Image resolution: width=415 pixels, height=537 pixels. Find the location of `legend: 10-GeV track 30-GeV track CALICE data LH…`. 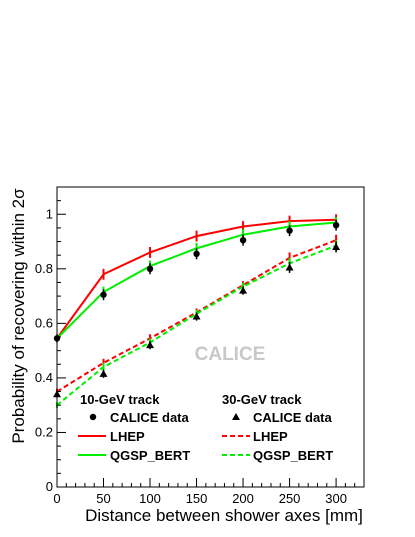

legend: 10-GeV track 30-GeV track CALICE data LH… is located at coordinates (205, 427).